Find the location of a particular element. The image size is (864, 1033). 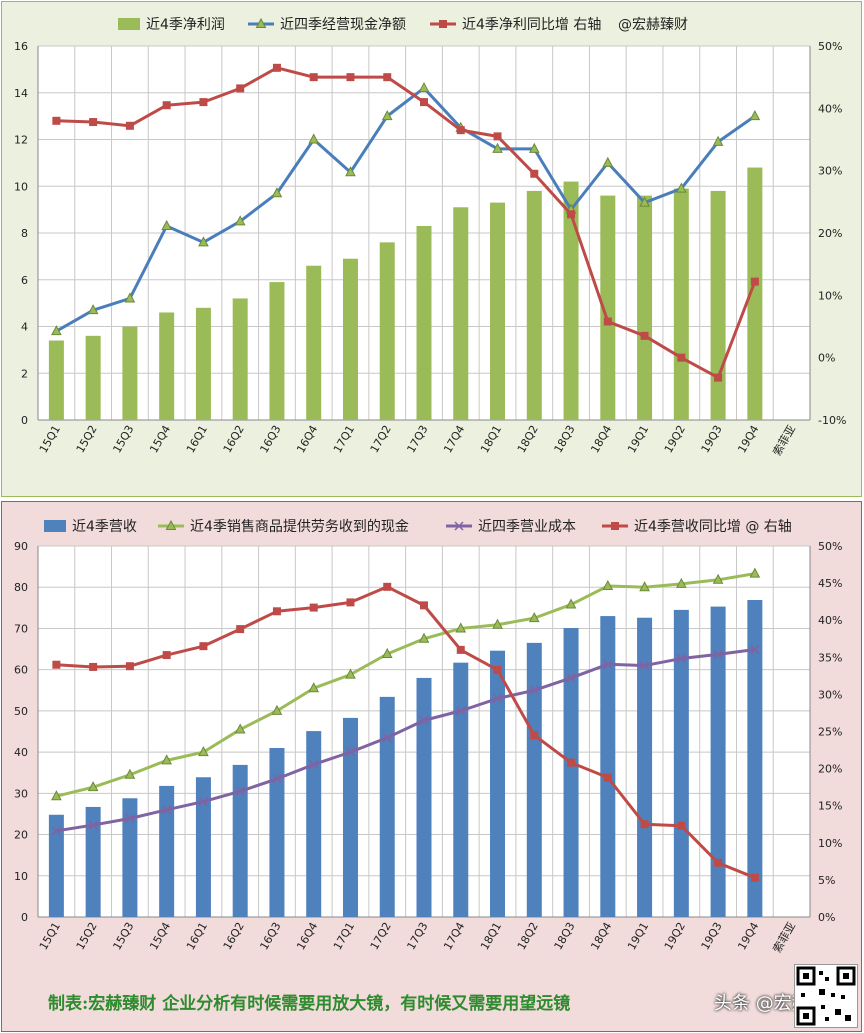

legend-label: 近四季经营现金净额 is located at coordinates (343, 25).